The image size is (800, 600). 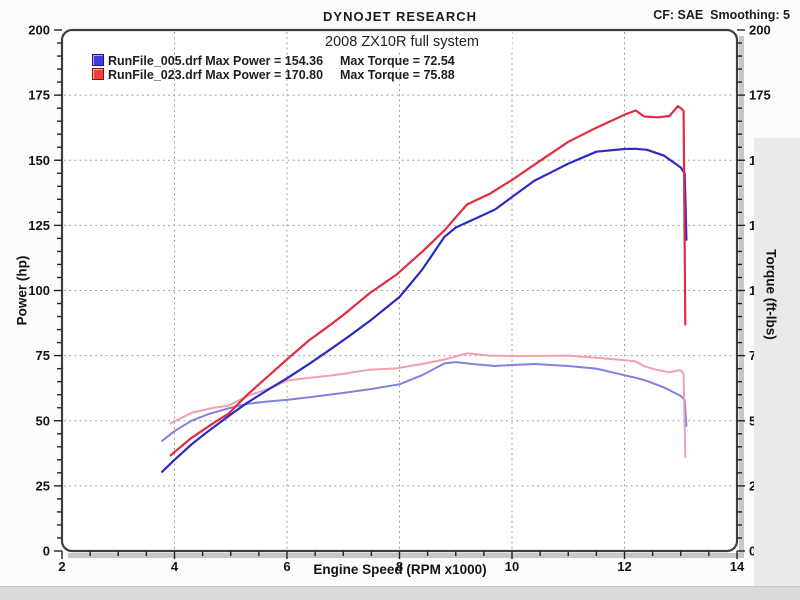 What do you see at coordinates (512, 566) in the screenshot?
I see `x-tick-label: 10` at bounding box center [512, 566].